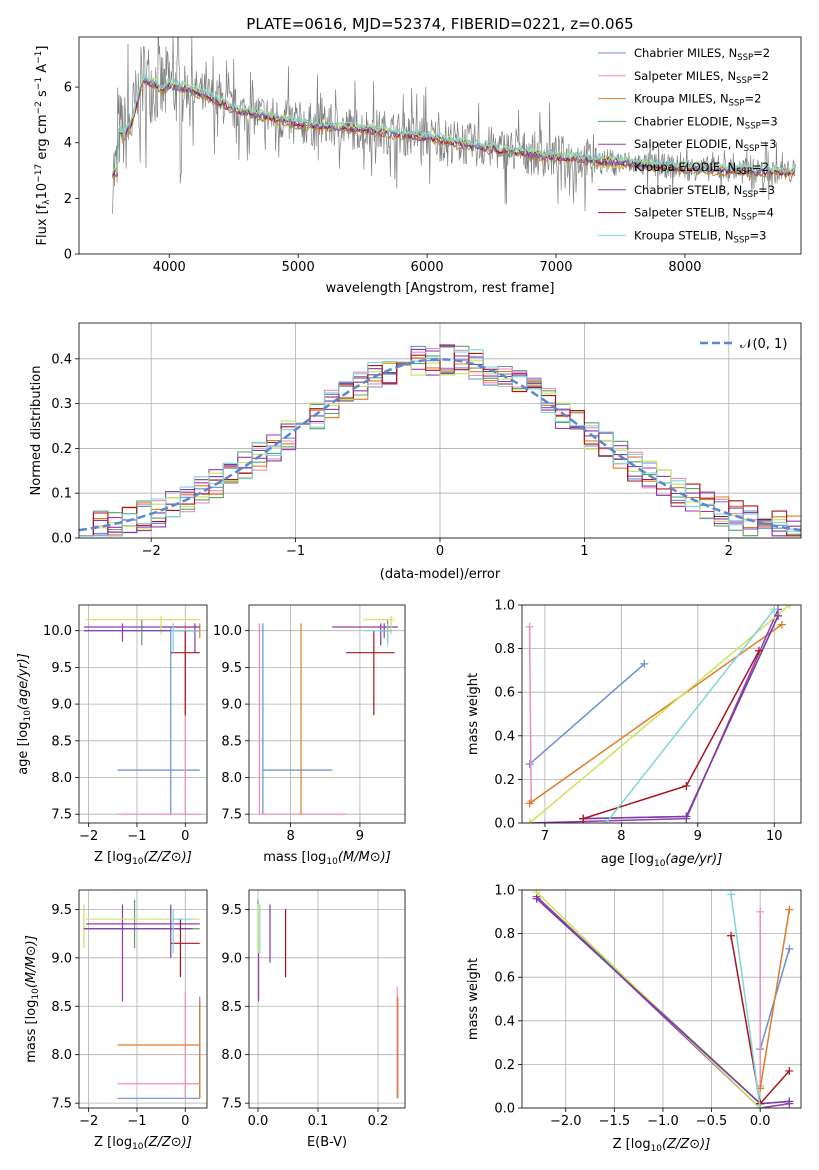 The width and height of the screenshot is (819, 1170). What do you see at coordinates (698, 836) in the screenshot?
I see `x-tick-label: 9` at bounding box center [698, 836].